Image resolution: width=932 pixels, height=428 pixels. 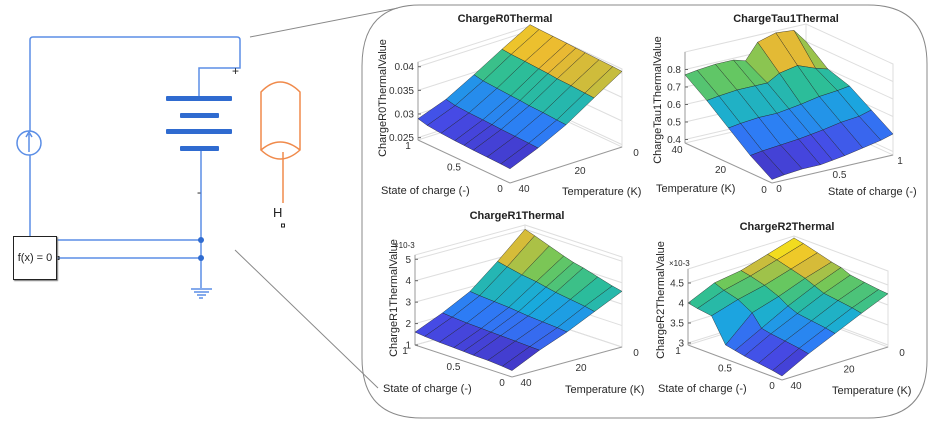 I want to click on surface-plot-3: 1 2 3 4 5 0 20 40 0 0.5 1, so click(x=520, y=306).